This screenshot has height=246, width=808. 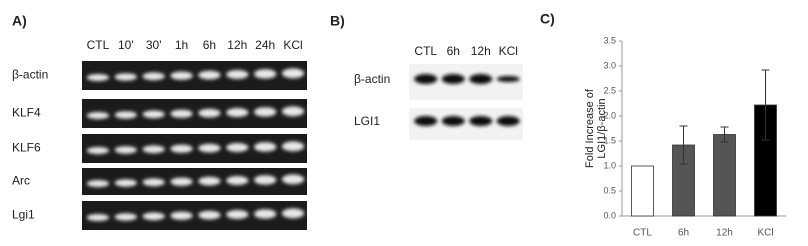 I want to click on row-label: Arc, so click(x=21, y=181).